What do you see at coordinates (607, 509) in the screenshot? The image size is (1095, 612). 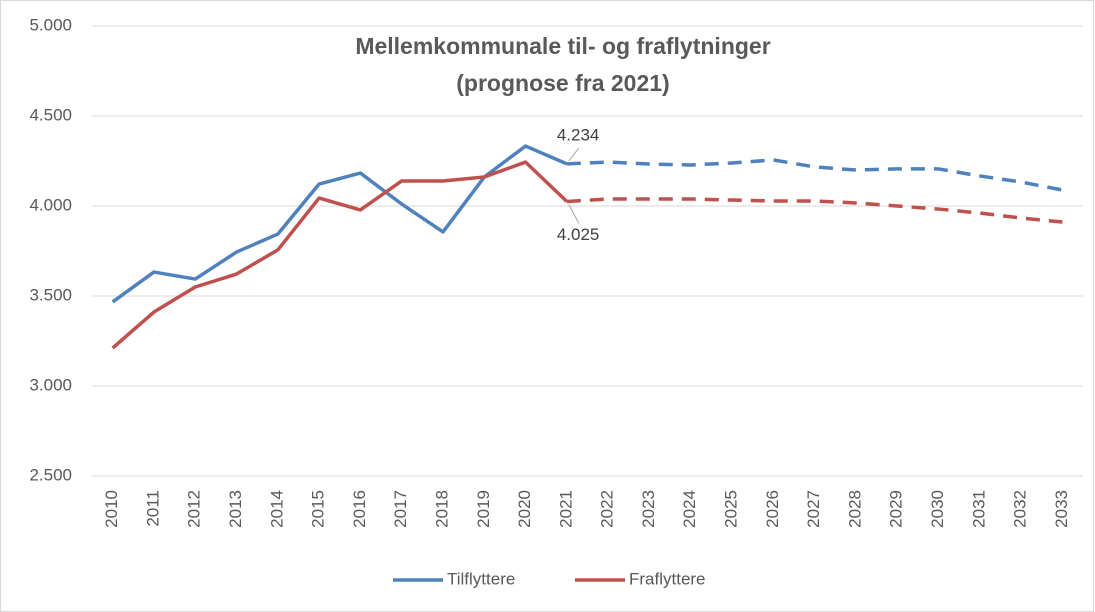 I see `x-tick-label: 2022` at bounding box center [607, 509].